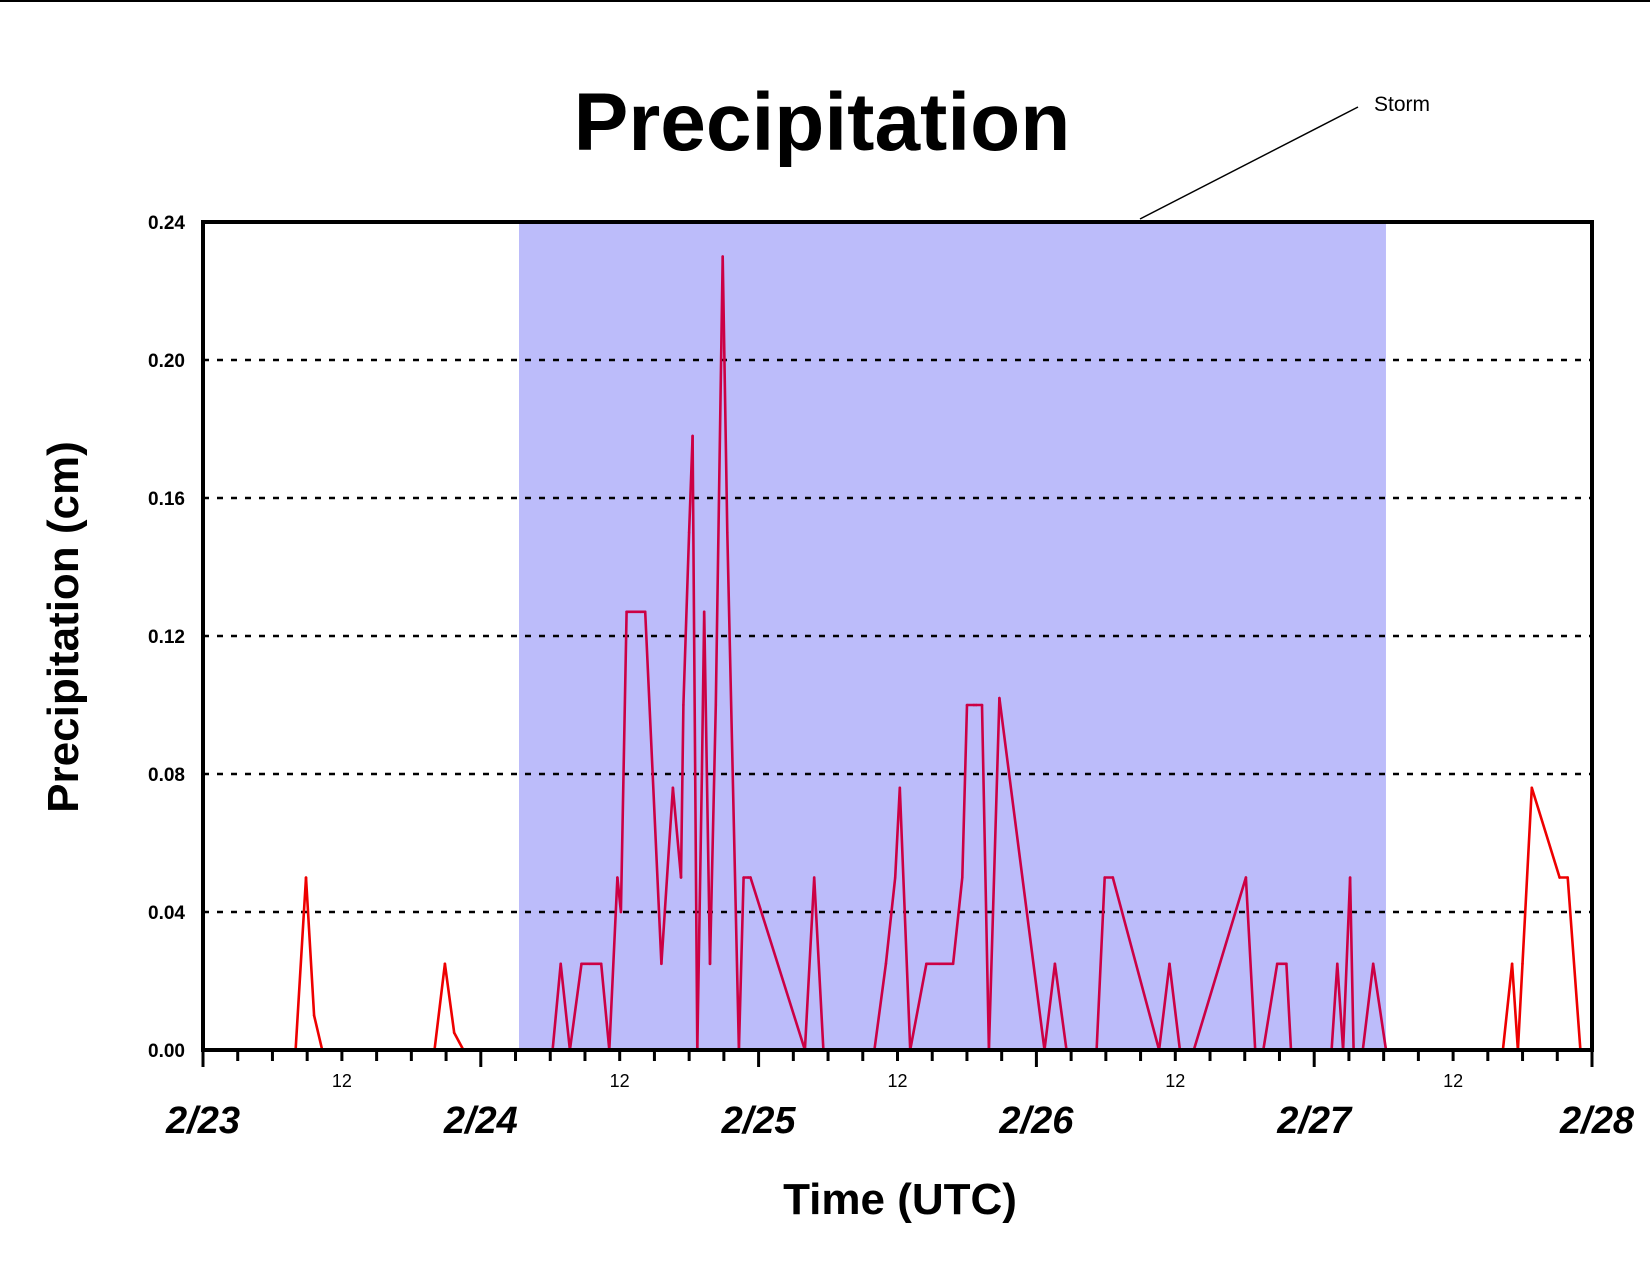 The image size is (1650, 1280). Describe the element at coordinates (166, 499) in the screenshot. I see `y-tick-label: 0.16` at that location.